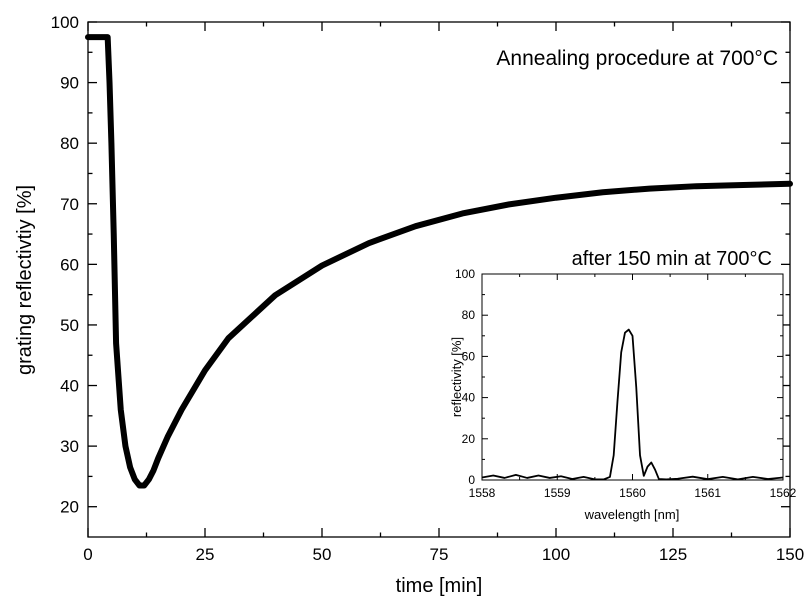  Describe the element at coordinates (439, 554) in the screenshot. I see `main-x-tick-label: 75` at that location.